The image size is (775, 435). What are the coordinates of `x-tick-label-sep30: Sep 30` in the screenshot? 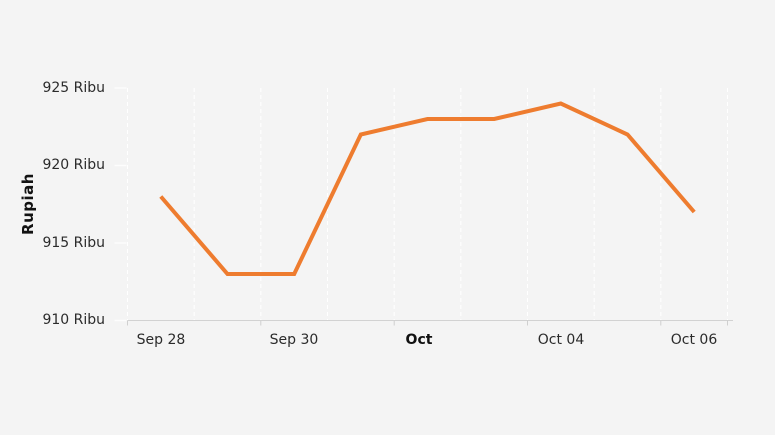 It's located at (294, 340).